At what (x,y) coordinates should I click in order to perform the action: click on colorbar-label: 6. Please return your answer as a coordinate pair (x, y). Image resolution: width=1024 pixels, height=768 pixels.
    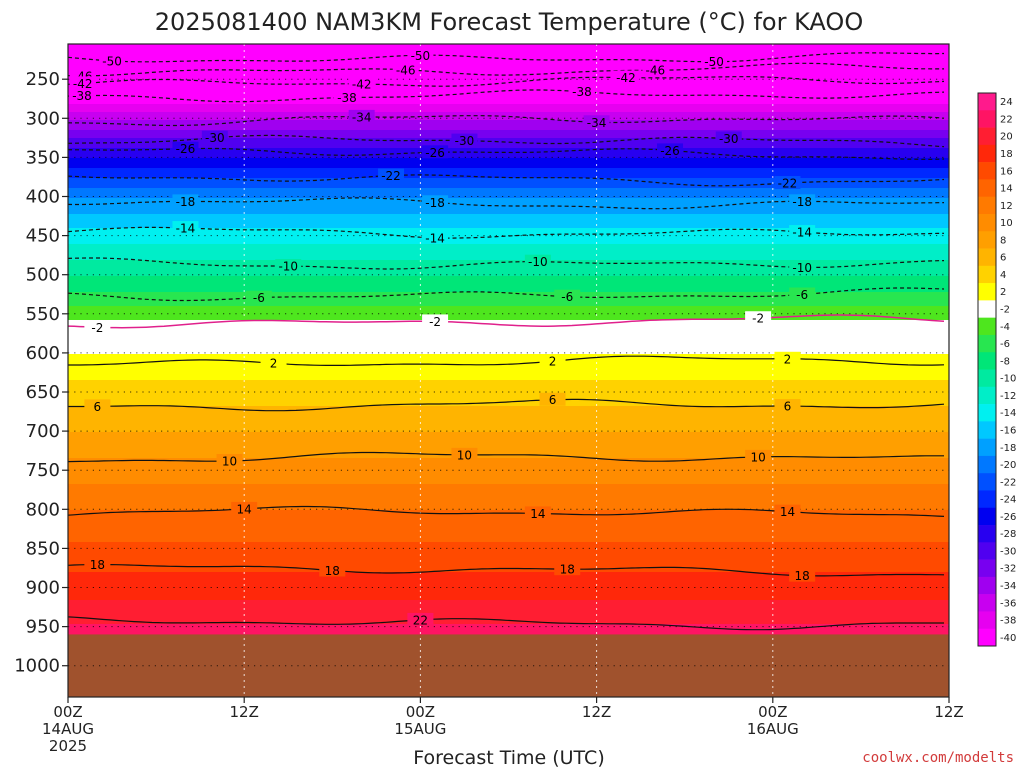
    Looking at the image, I should click on (1003, 258).